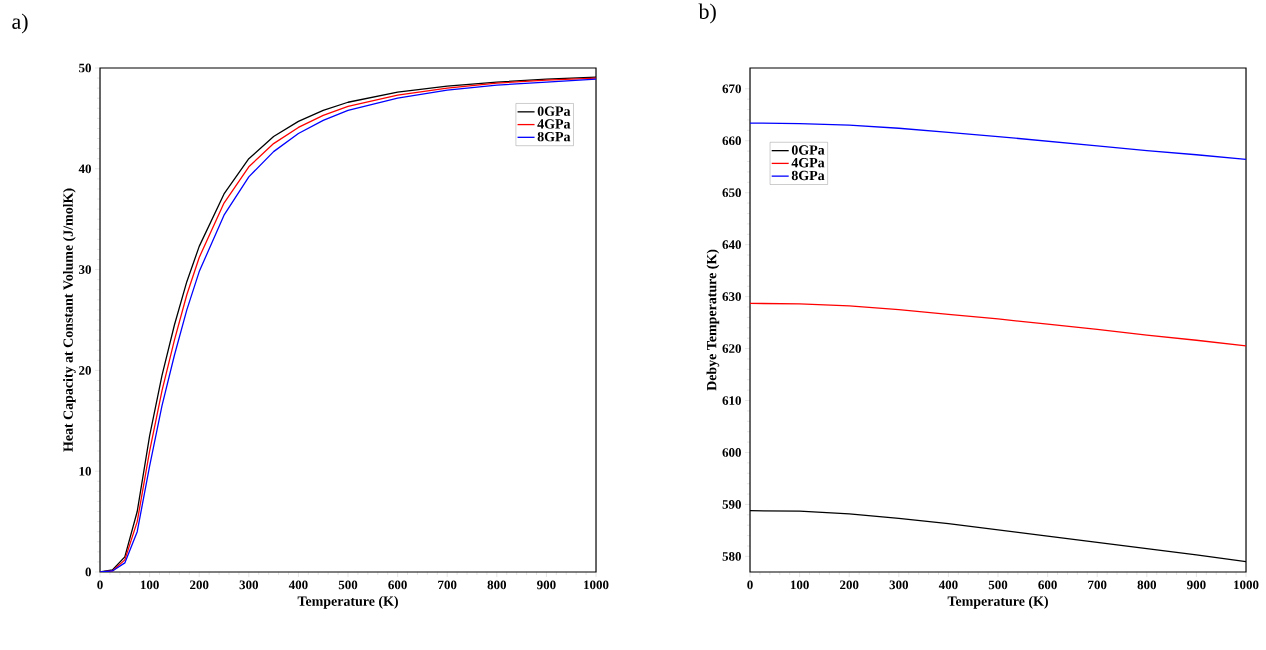 The width and height of the screenshot is (1266, 650). I want to click on y-tick-label: 650, so click(731, 193).